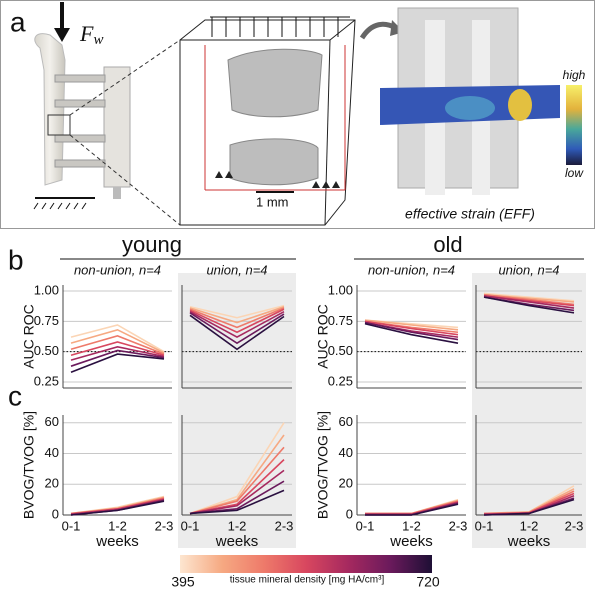  I want to click on strain-low: low, so click(574, 173).